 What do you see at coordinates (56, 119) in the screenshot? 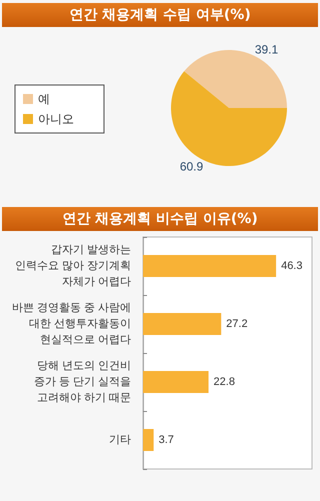
I see `legend-label: 아니오` at bounding box center [56, 119].